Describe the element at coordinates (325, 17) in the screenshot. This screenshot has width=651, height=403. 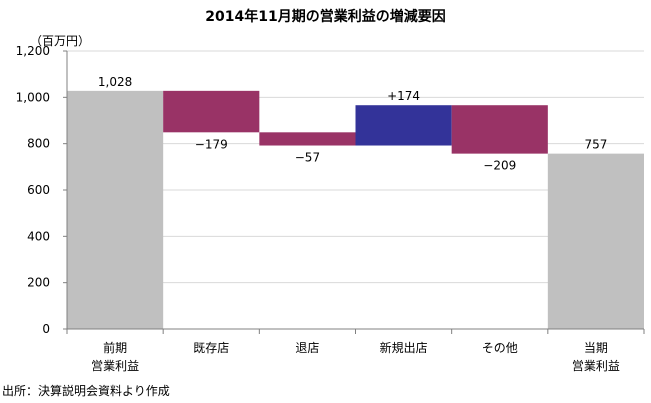
I see `chart-title: 2014年11月期の営業利益の増減要因` at that location.